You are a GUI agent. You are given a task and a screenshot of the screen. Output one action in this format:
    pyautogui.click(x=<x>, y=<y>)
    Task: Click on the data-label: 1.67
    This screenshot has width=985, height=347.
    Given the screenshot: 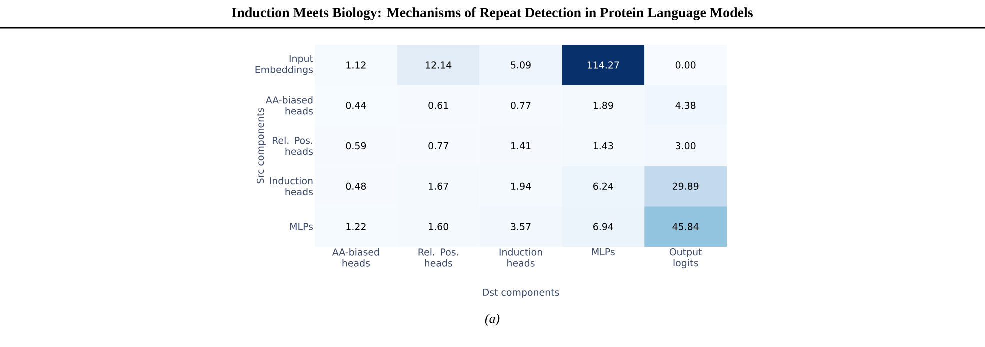 What is the action you would take?
    pyautogui.click(x=438, y=186)
    